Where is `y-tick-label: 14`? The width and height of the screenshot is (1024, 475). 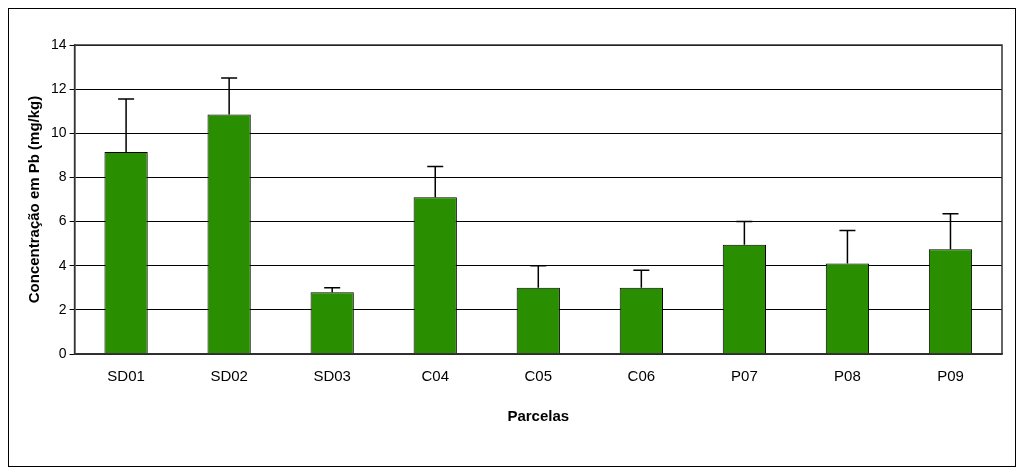 y-tick-label: 14 is located at coordinates (58, 43).